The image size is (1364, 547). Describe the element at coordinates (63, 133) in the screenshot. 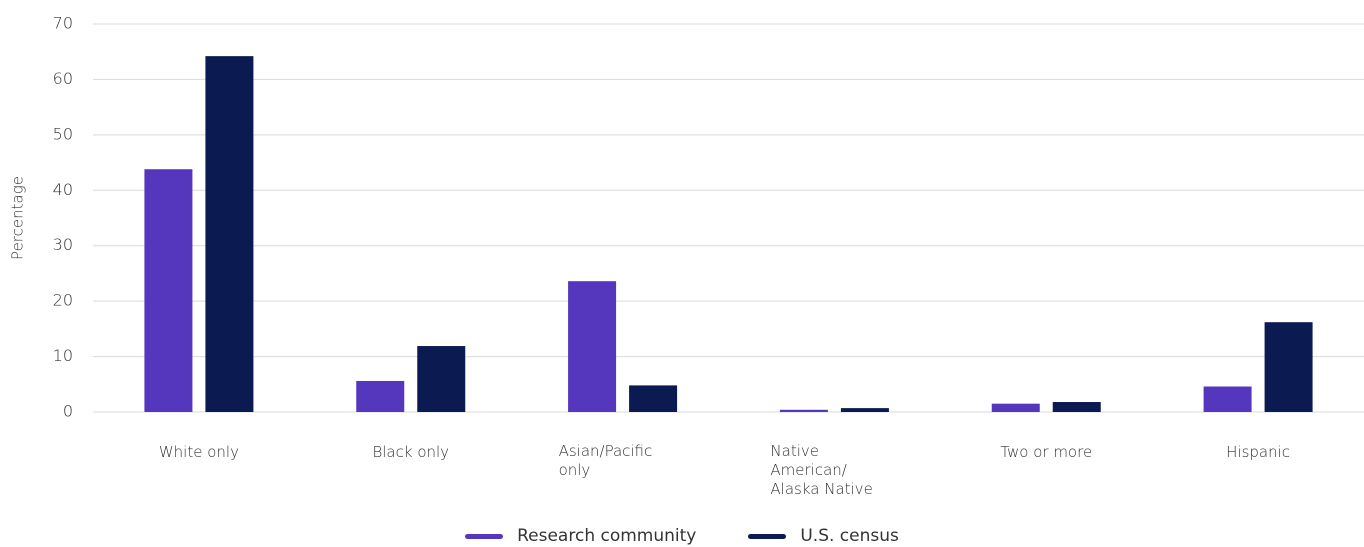

I see `y-tick-label: 50` at that location.